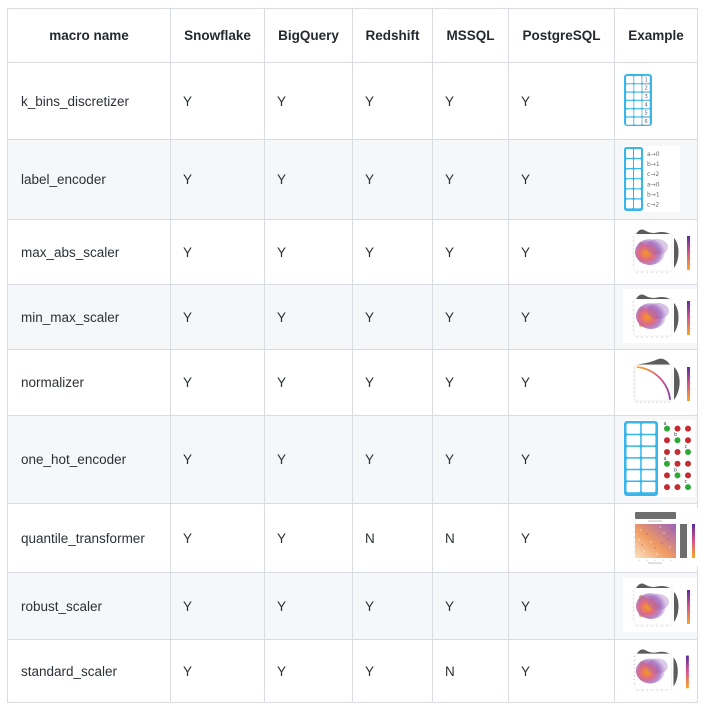 The width and height of the screenshot is (706, 711). I want to click on macro-name-cell: k_bins_discretizer, so click(89, 101).